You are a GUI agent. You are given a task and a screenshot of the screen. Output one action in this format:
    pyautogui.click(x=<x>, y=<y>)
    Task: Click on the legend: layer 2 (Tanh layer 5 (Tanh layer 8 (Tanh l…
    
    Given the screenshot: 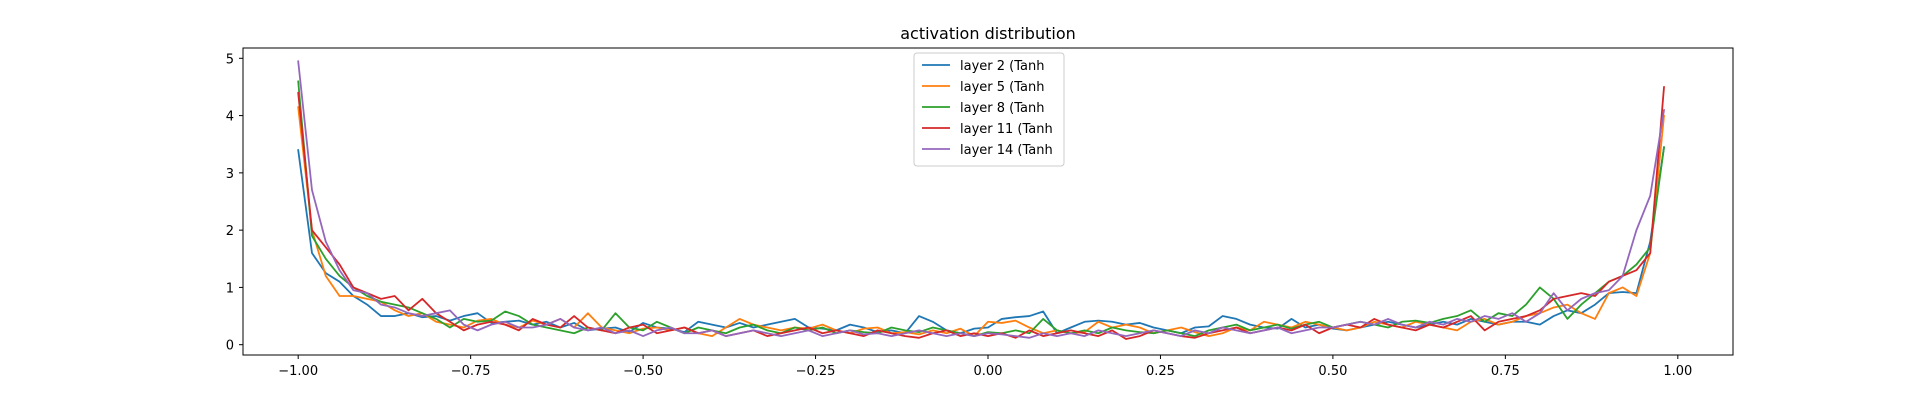 What is the action you would take?
    pyautogui.click(x=989, y=109)
    